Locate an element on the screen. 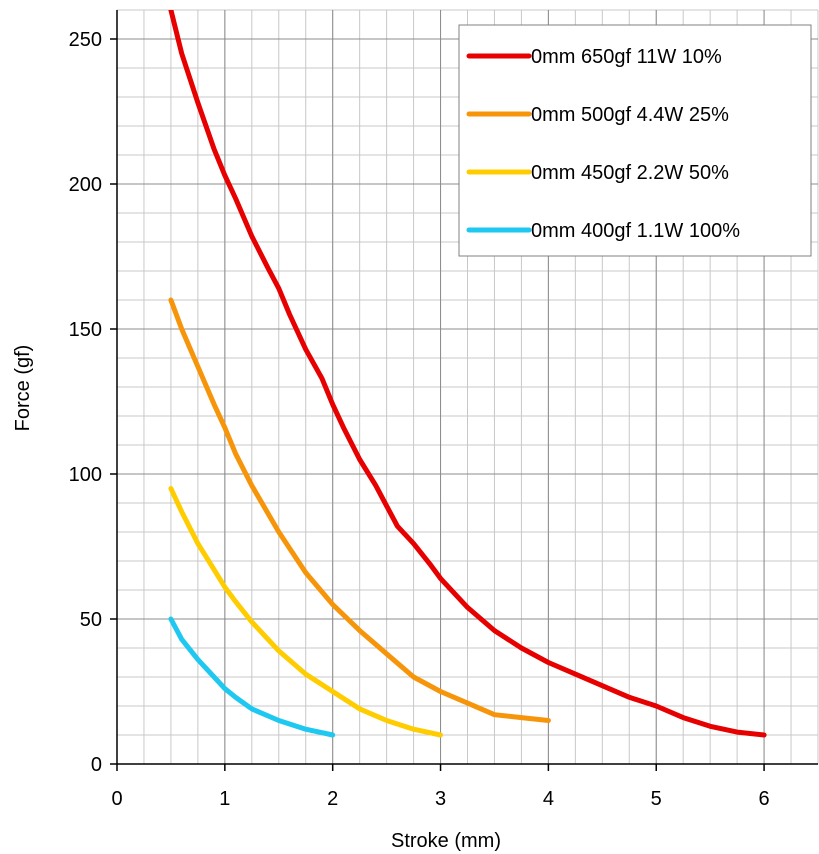 Image resolution: width=819 pixels, height=854 pixels. x-tick-label: 0 is located at coordinates (116, 799).